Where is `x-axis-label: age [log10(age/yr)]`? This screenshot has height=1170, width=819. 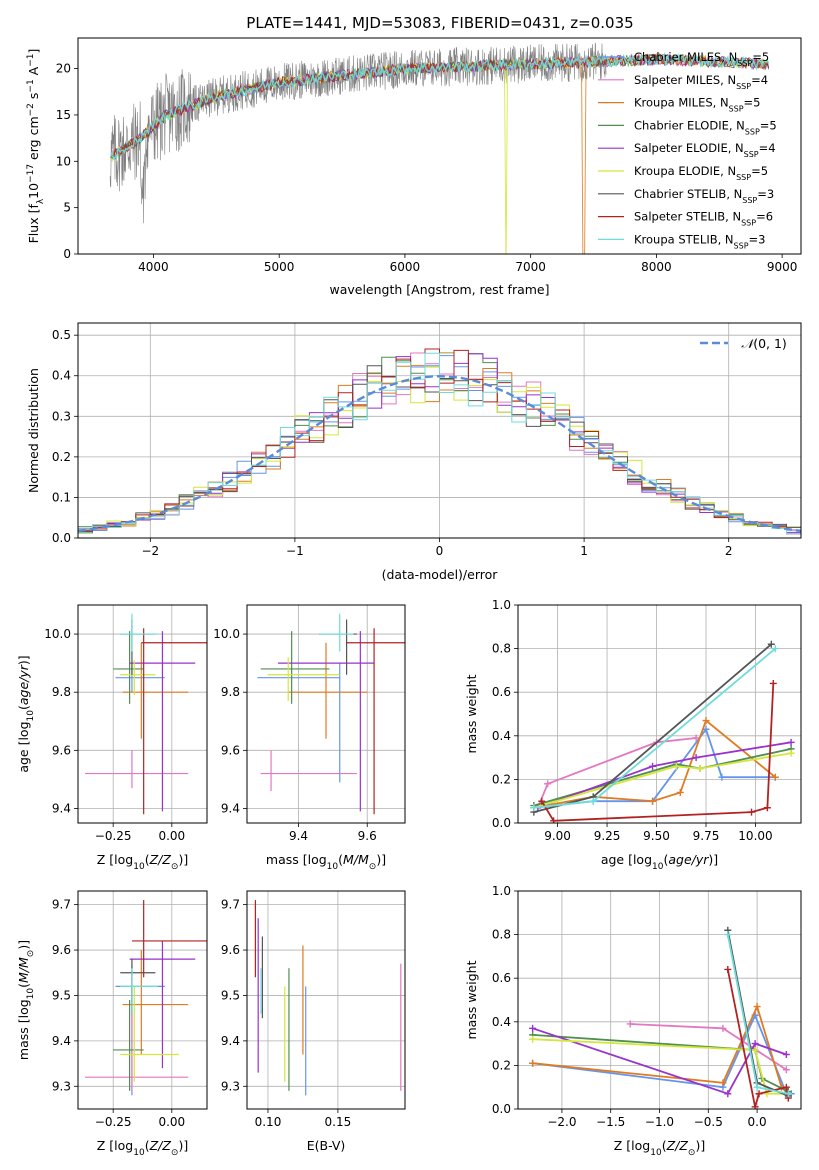
x-axis-label: age [log10(age/yr)] is located at coordinates (659, 862).